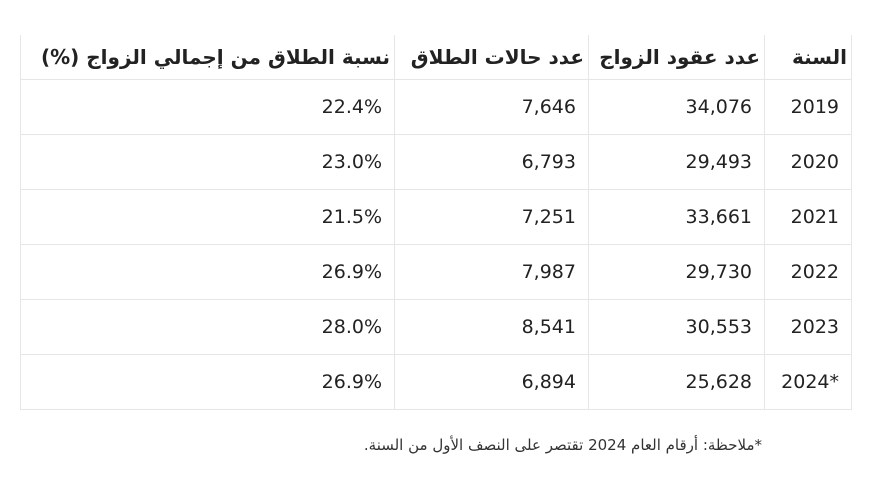 The width and height of the screenshot is (878, 484). Describe the element at coordinates (676, 57) in the screenshot. I see `column-header: عدد عقود الزواج` at that location.